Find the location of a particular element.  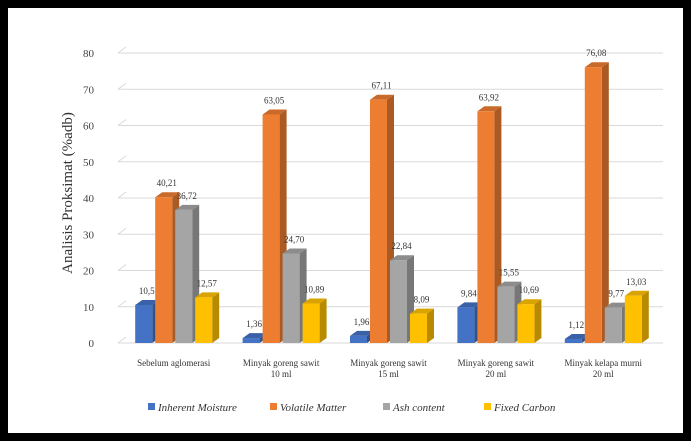

x-category-label: 10 ml is located at coordinates (281, 374).